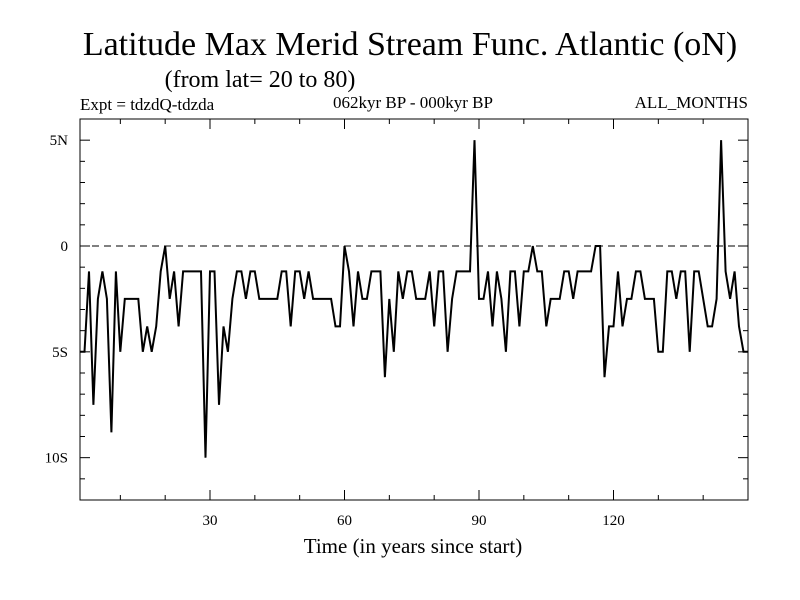 Image resolution: width=800 pixels, height=600 pixels. What do you see at coordinates (56, 459) in the screenshot?
I see `y-tick-label: 10S` at bounding box center [56, 459].